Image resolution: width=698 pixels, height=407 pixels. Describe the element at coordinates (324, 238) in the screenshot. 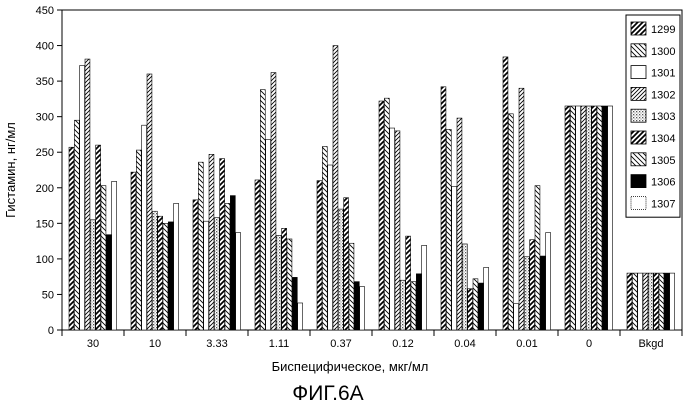

I see `bar-1300-0.37` at that location.